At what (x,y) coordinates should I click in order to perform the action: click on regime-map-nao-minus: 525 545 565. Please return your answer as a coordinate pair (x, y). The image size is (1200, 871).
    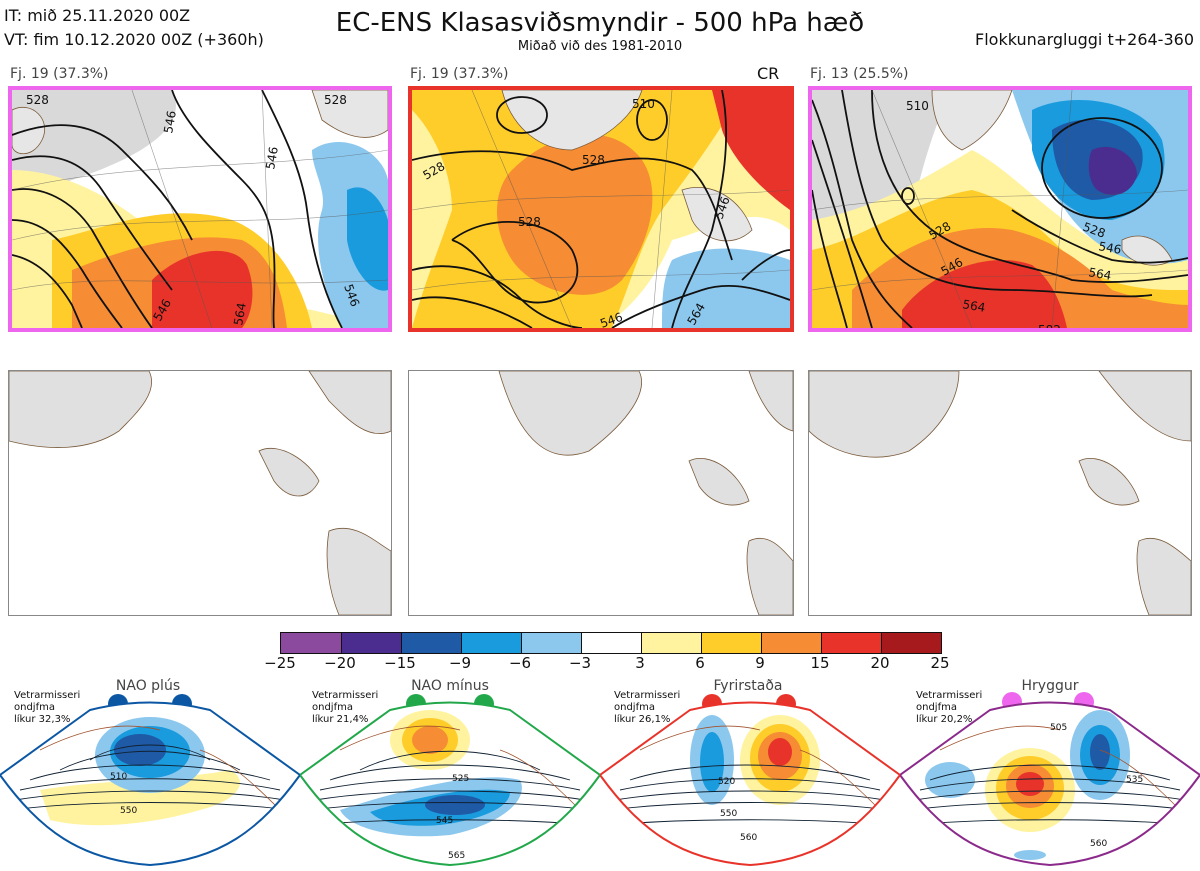
    Looking at the image, I should click on (450, 784).